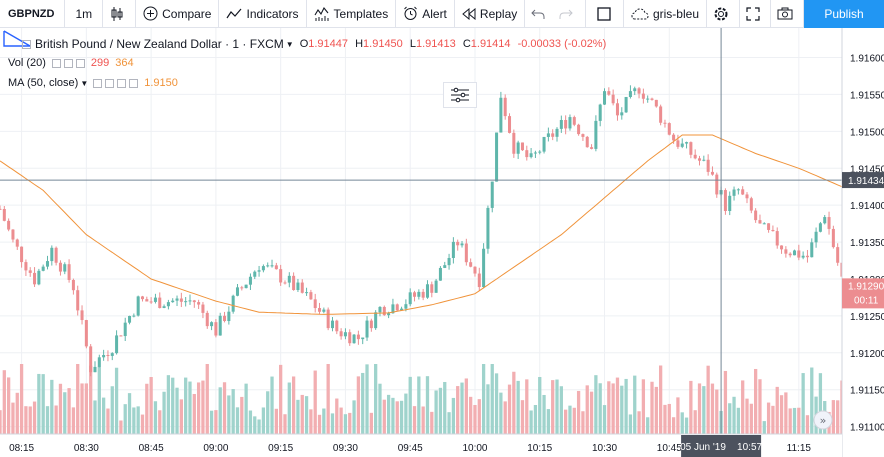 The image size is (884, 457). What do you see at coordinates (665, 14) in the screenshot?
I see `theme-button: gris-bleu` at bounding box center [665, 14].